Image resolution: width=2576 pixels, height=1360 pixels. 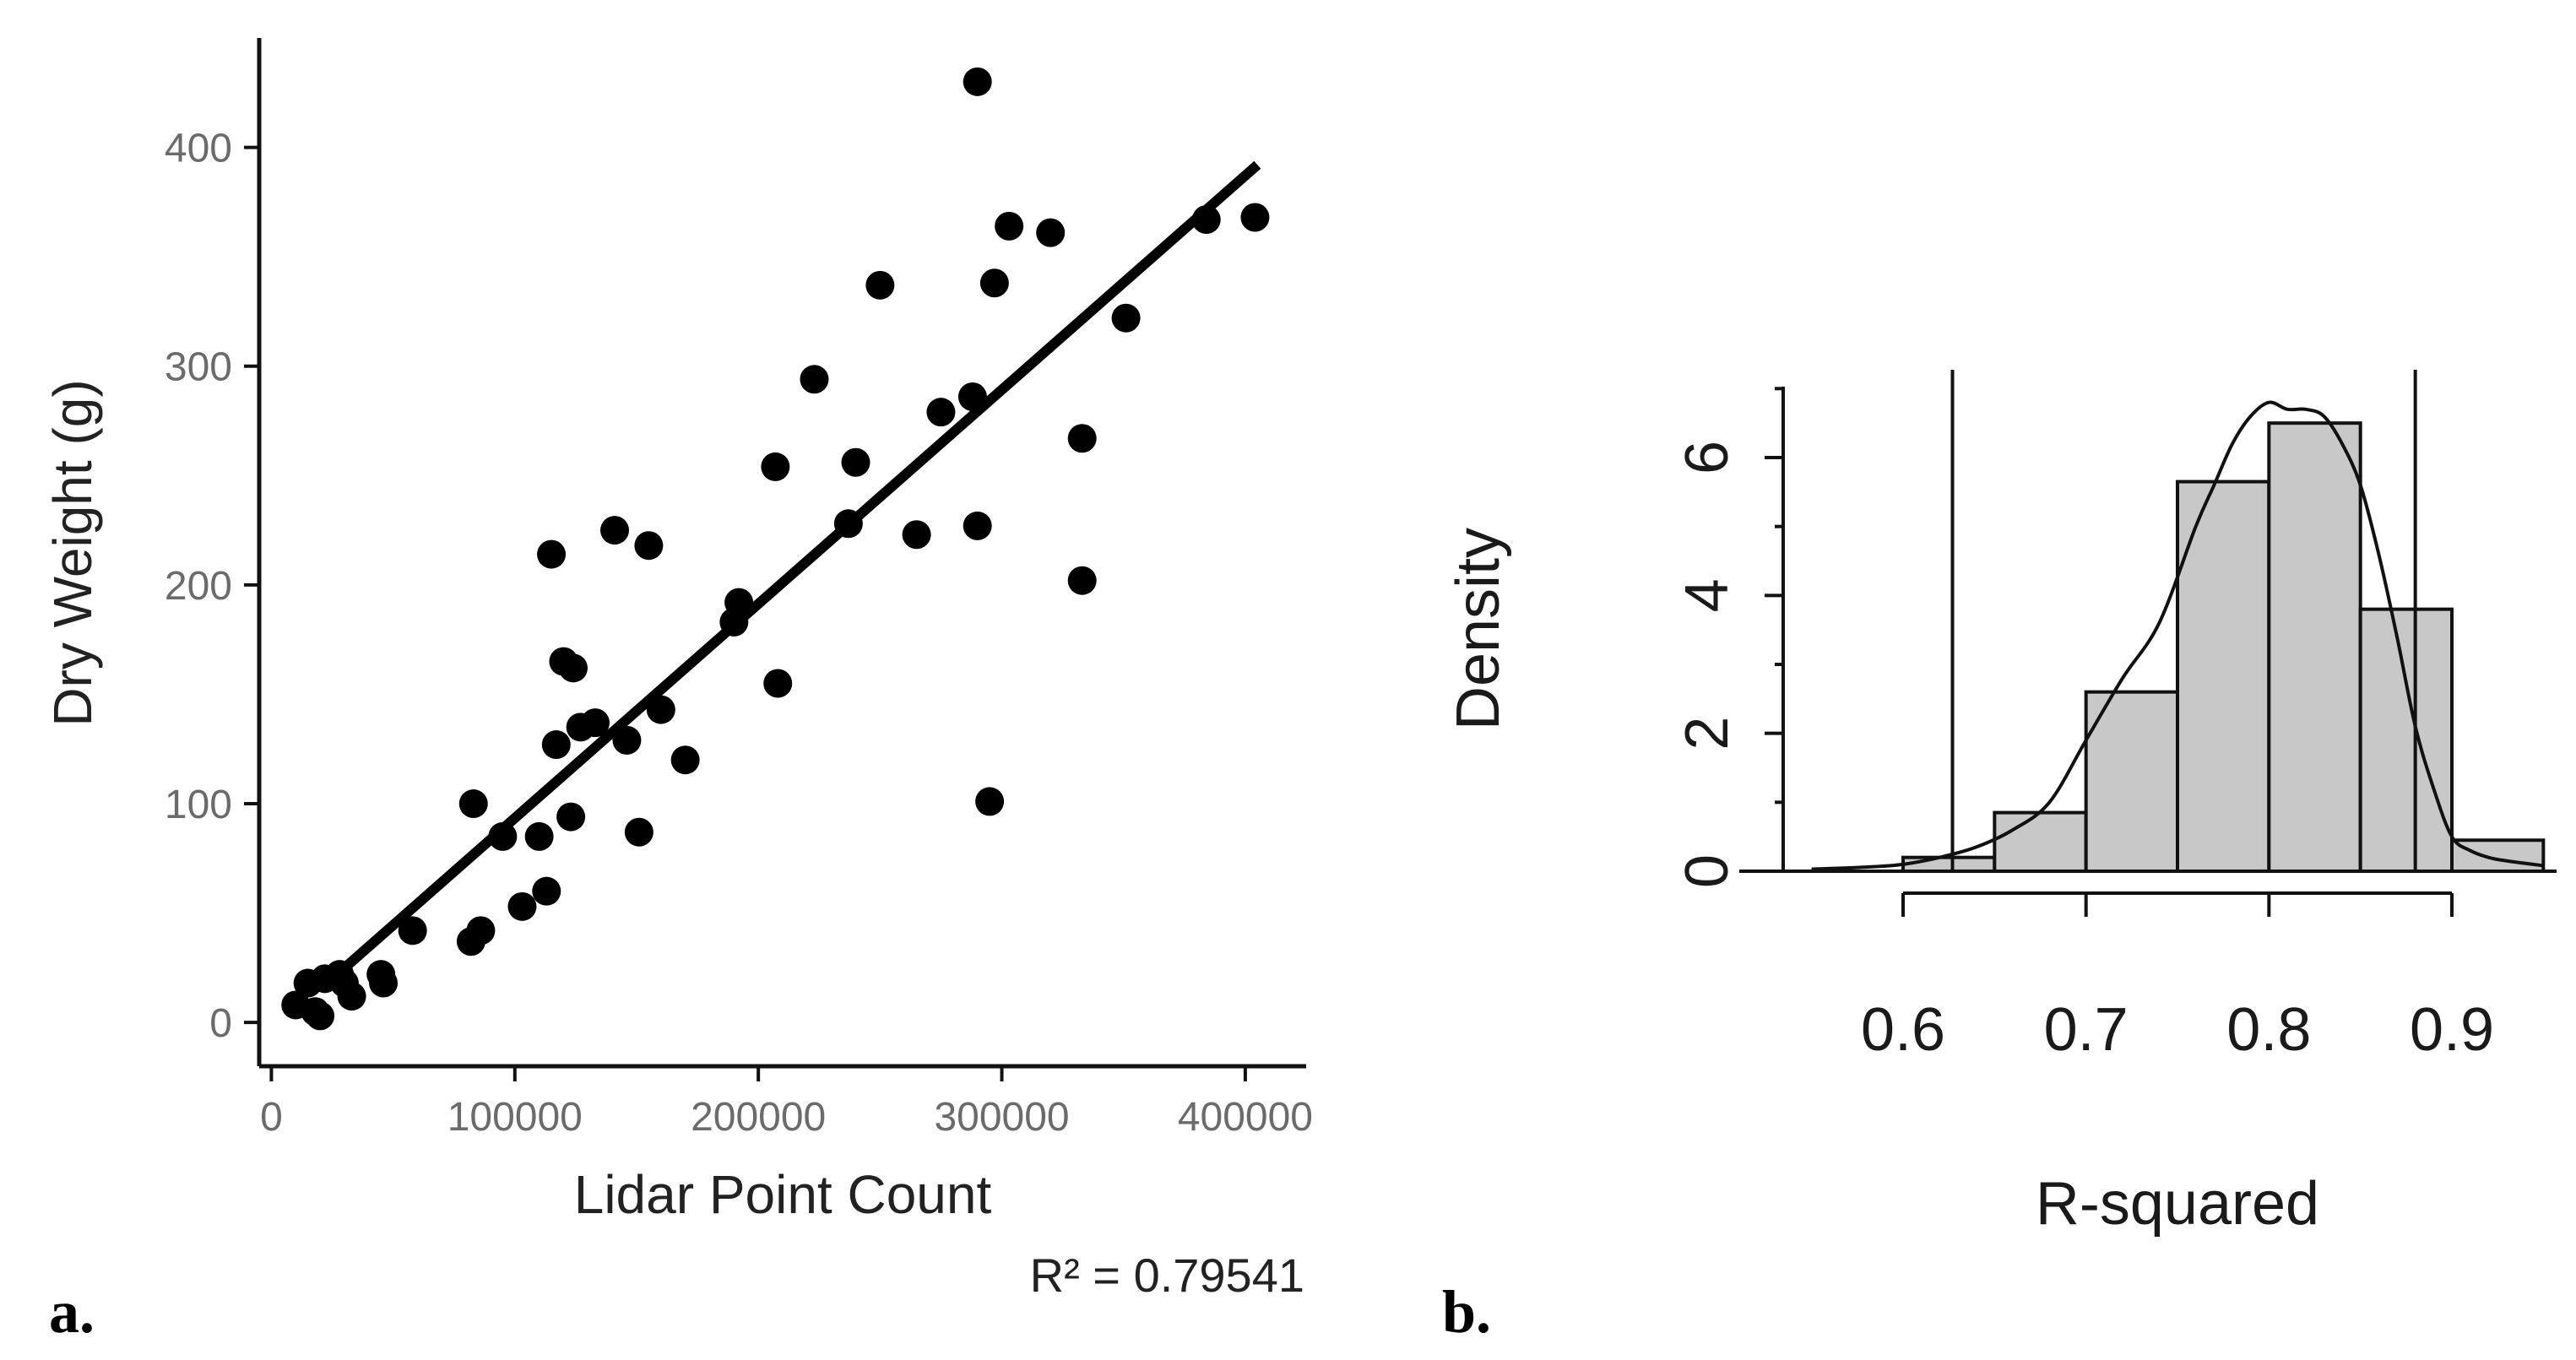 What do you see at coordinates (1246, 1117) in the screenshot?
I see `a-x-tick-label: 400000` at bounding box center [1246, 1117].